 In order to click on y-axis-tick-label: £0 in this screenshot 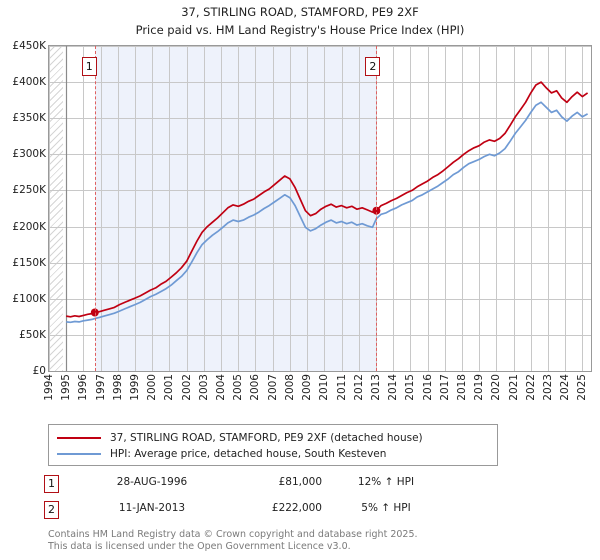, I will do `click(39, 371)`.